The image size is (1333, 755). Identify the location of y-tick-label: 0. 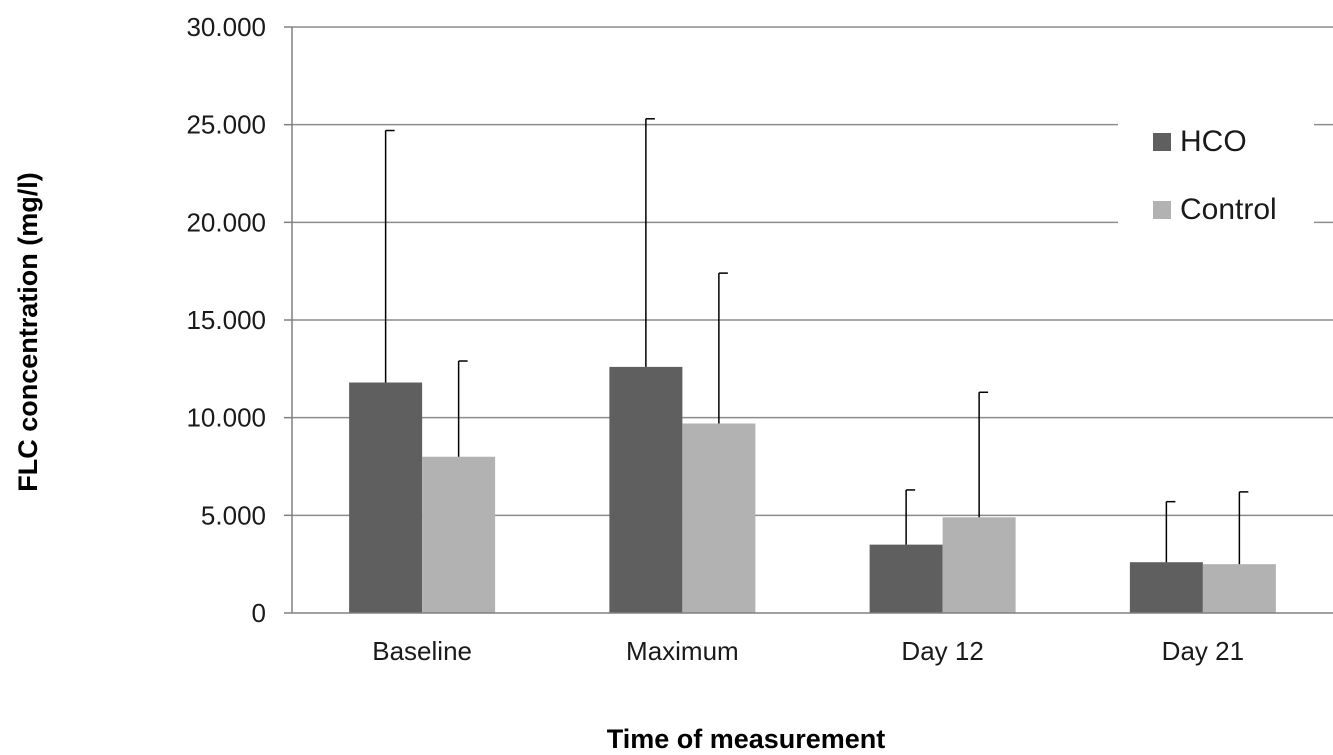
(259, 613).